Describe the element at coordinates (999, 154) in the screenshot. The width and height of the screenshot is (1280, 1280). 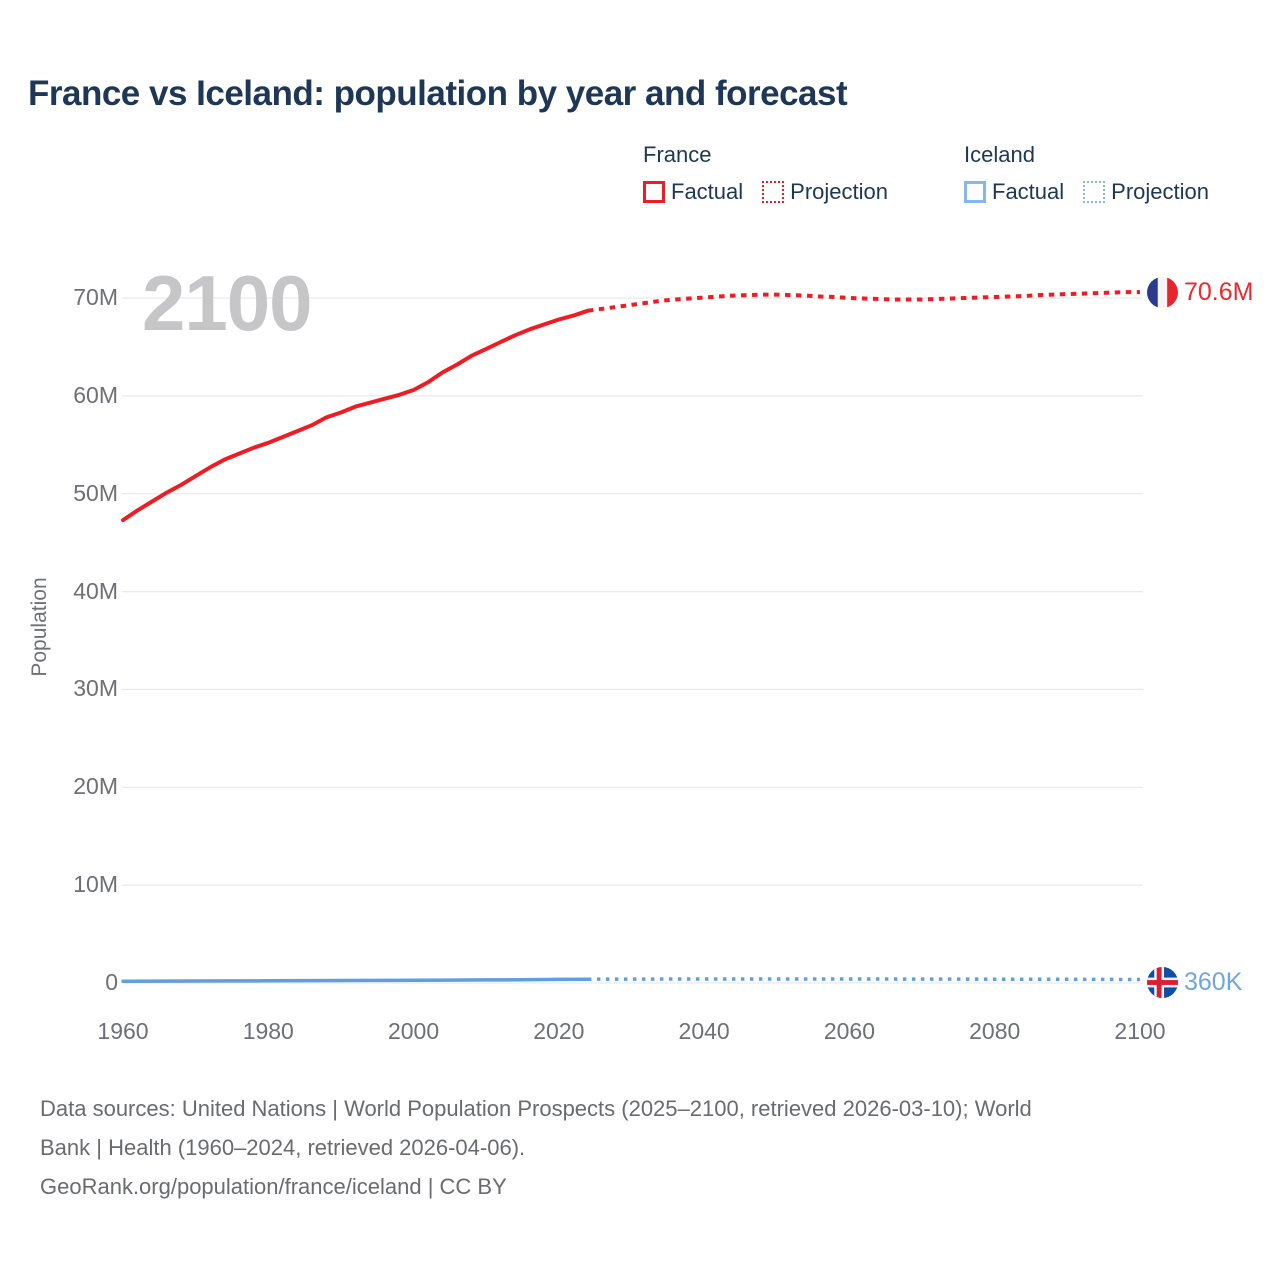
I see `legend-header-iceland: Iceland` at that location.